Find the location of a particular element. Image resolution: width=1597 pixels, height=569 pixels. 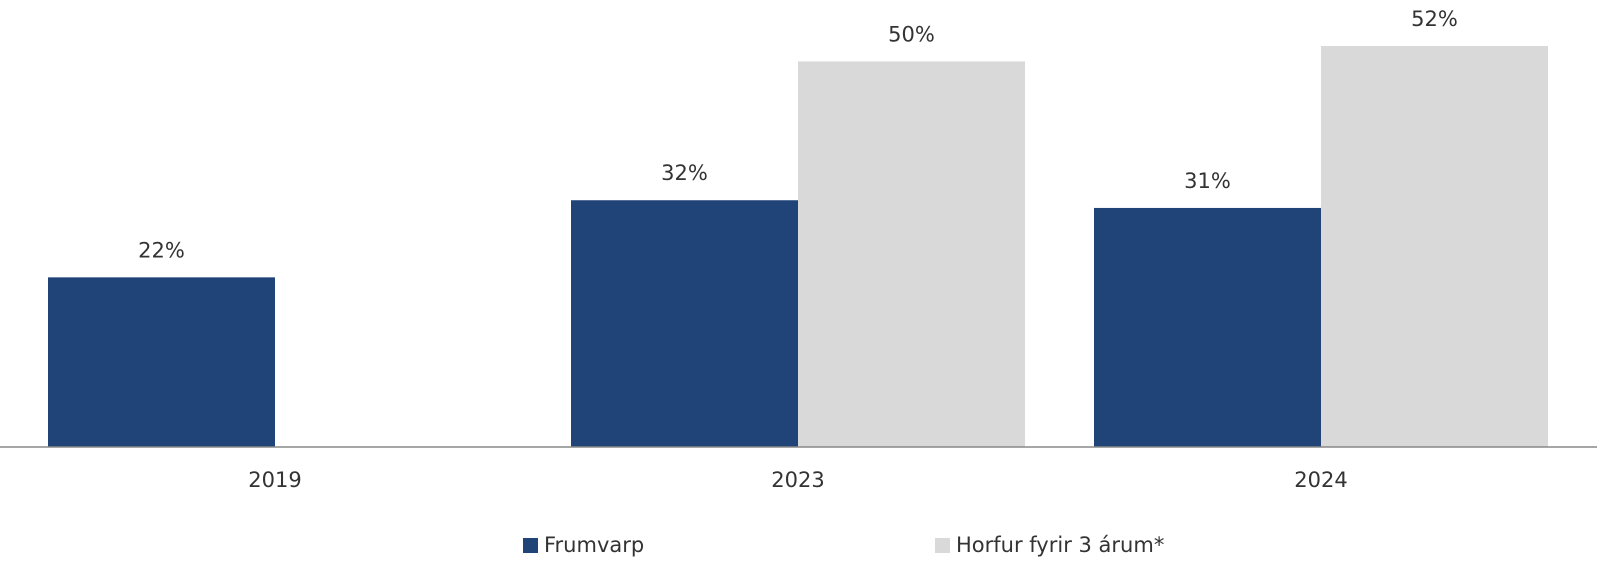

data-label: 50% is located at coordinates (911, 34).